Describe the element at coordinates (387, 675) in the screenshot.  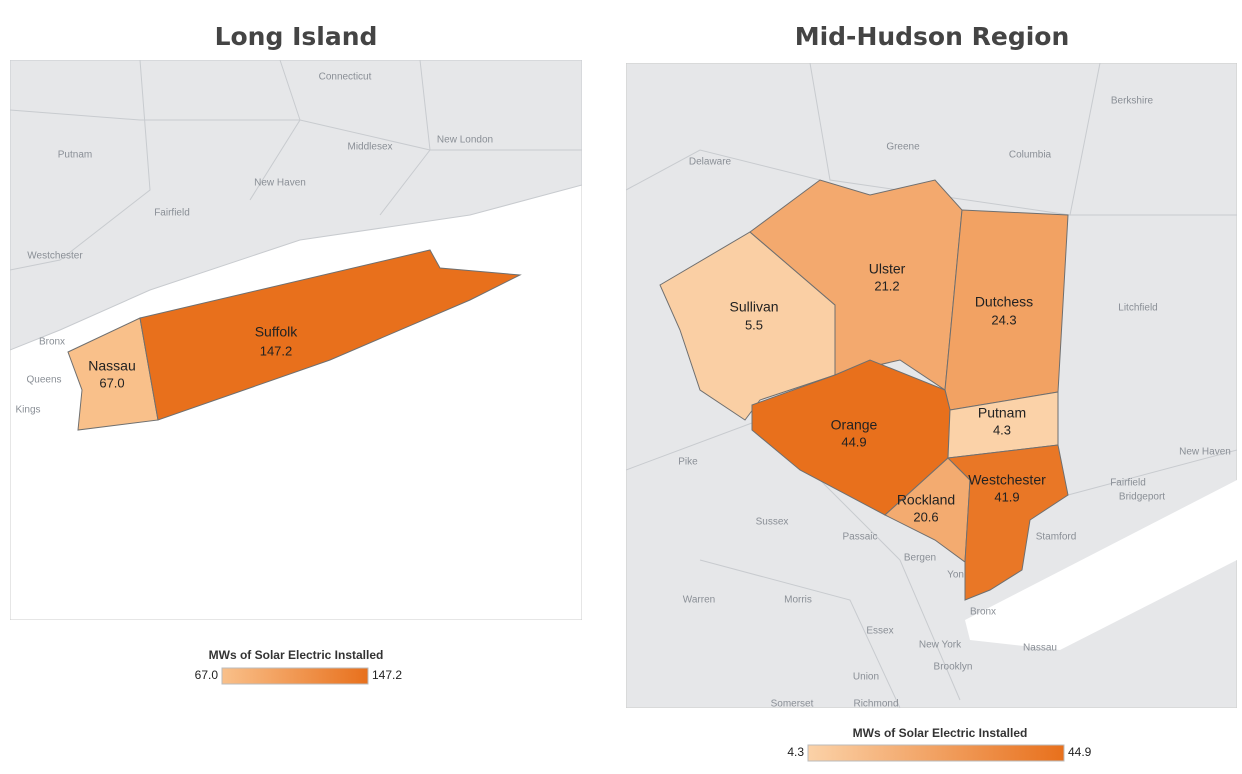
I see `legend-max: 147.2` at that location.